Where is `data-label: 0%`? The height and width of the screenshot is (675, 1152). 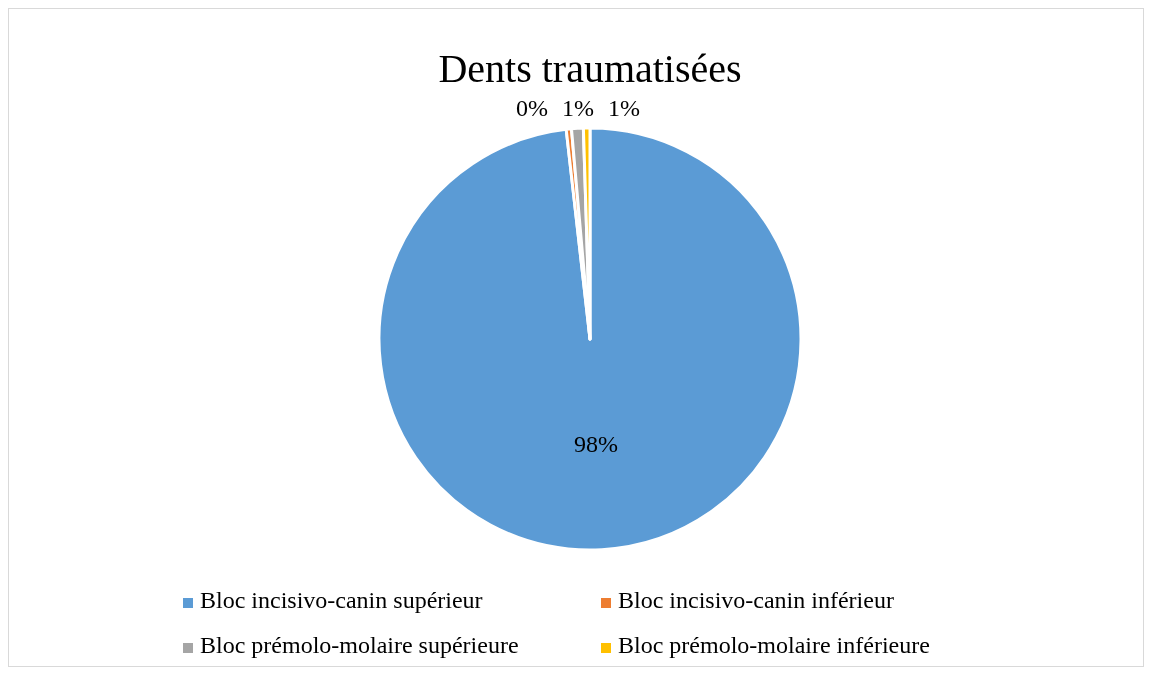
data-label: 0% is located at coordinates (532, 108).